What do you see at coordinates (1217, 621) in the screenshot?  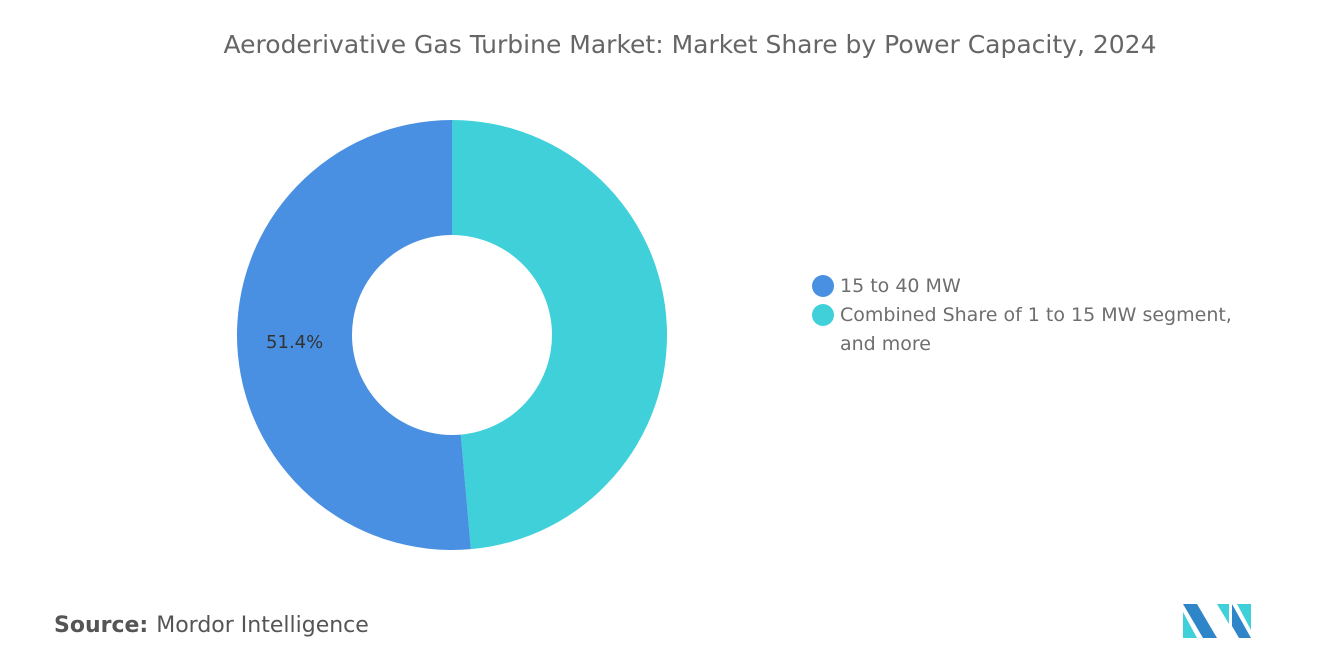 I see `mordor-logo` at bounding box center [1217, 621].